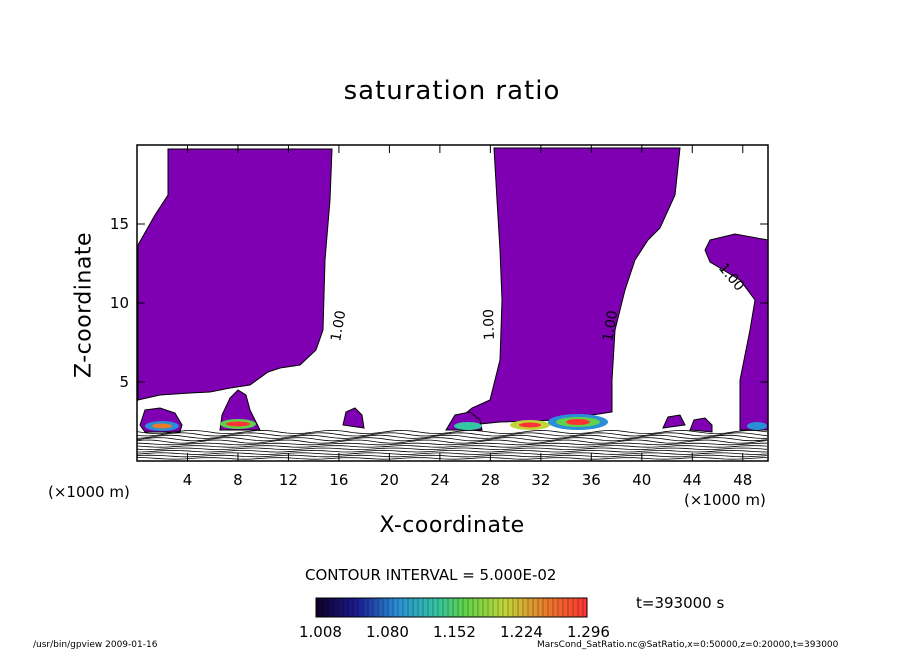  I want to click on x-tick-label: 12, so click(288, 480).